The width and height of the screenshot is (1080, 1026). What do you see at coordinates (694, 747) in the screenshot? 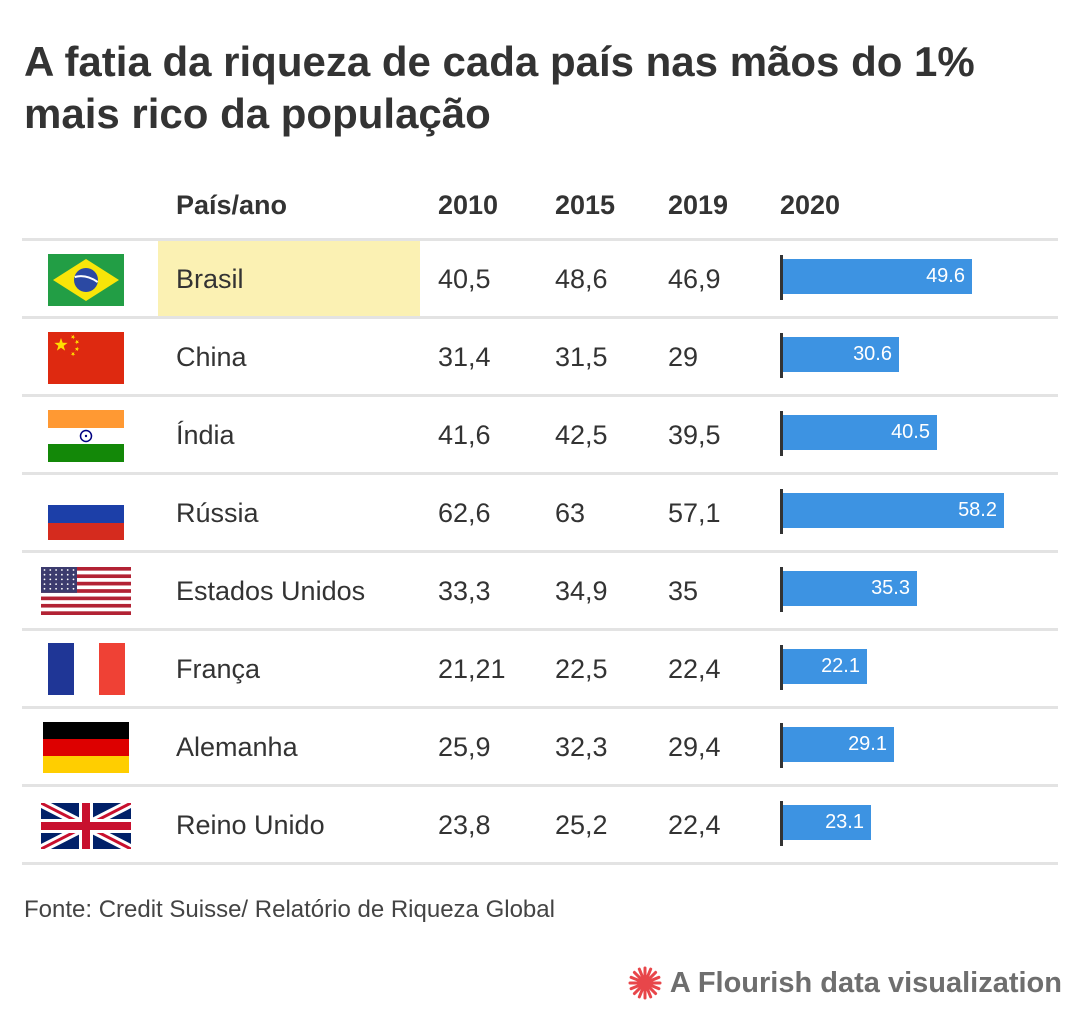
I see `value-2019: 29,4` at bounding box center [694, 747].